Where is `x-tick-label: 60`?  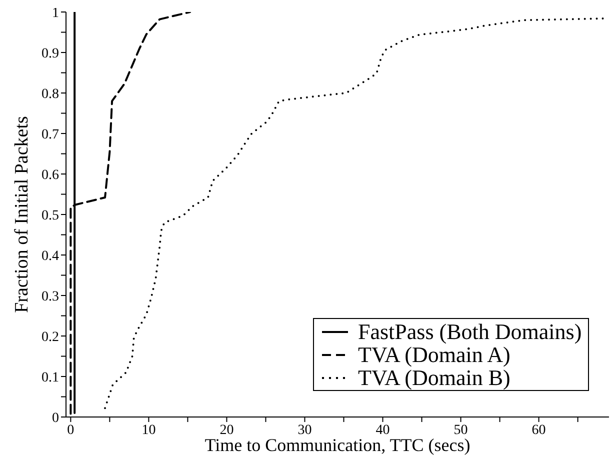 x-tick-label: 60 is located at coordinates (539, 430).